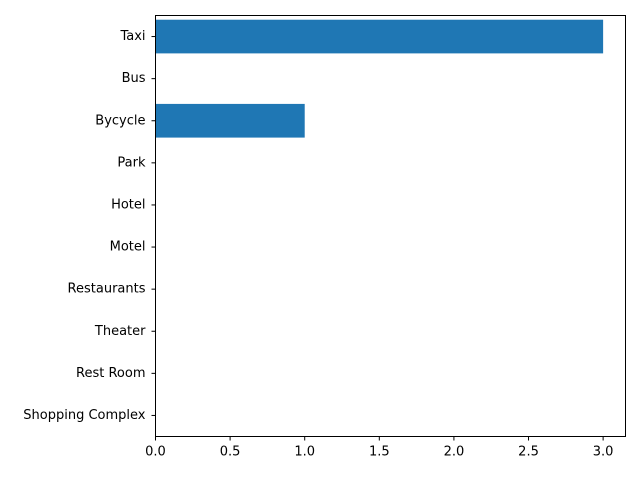 The height and width of the screenshot is (485, 640). I want to click on y-tick-label: Shopping Complex, so click(84, 415).